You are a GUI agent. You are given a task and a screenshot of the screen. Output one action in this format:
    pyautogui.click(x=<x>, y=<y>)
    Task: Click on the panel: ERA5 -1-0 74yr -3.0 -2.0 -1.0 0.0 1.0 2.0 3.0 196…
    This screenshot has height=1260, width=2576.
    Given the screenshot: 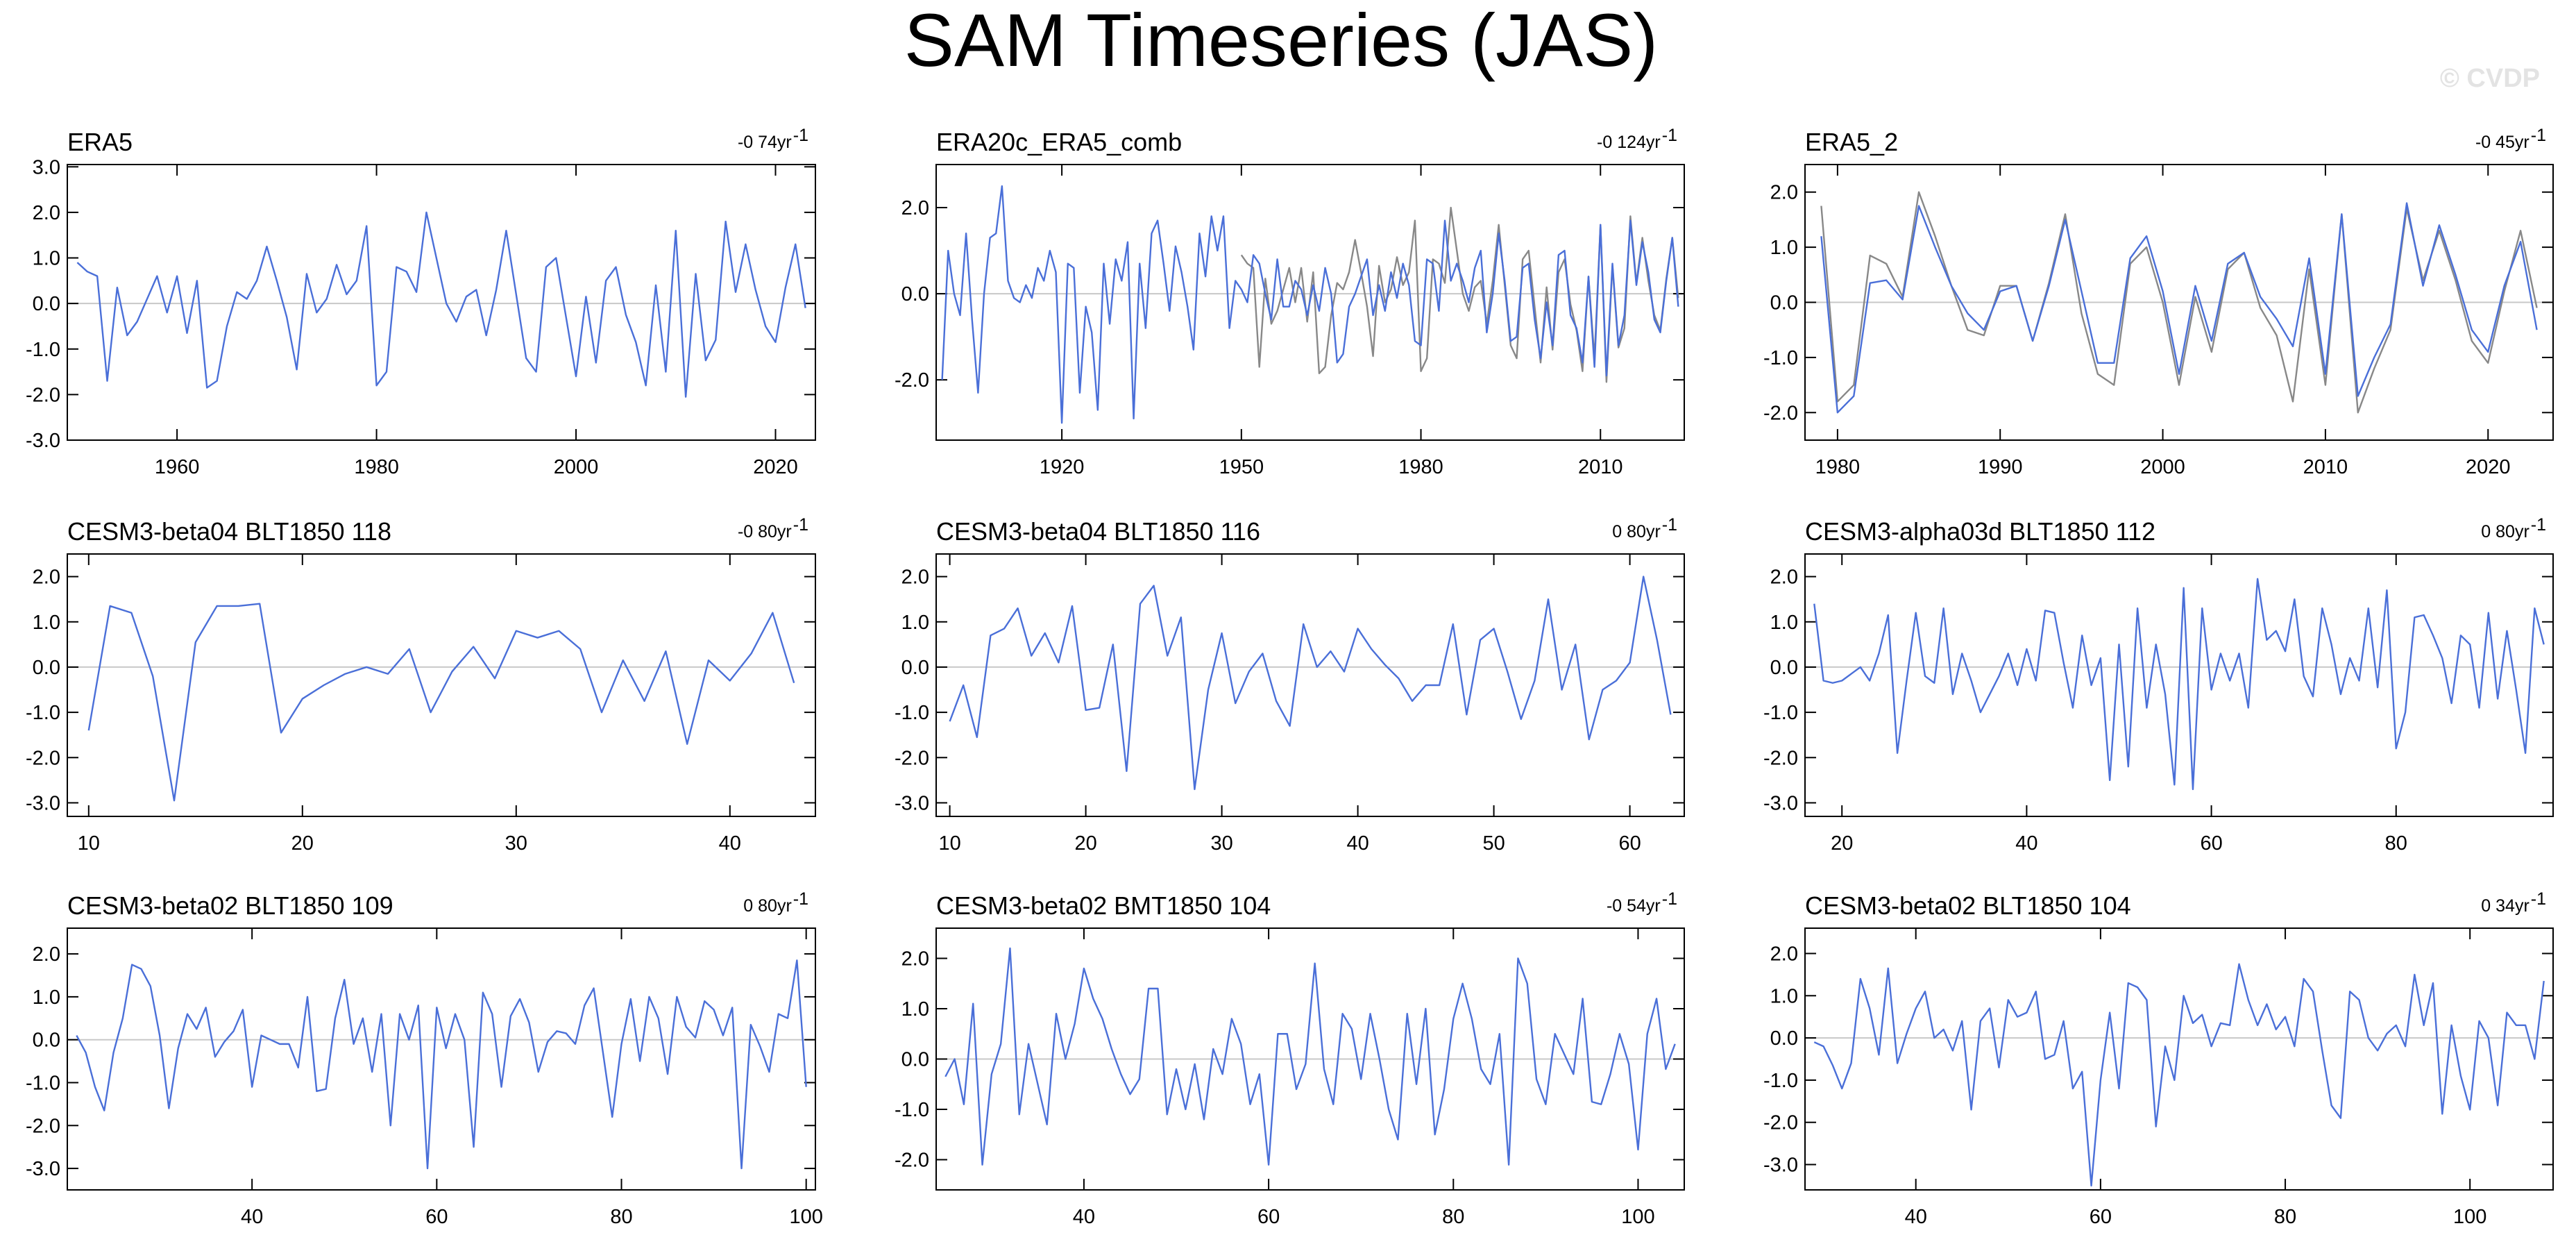 What is the action you would take?
    pyautogui.click(x=421, y=302)
    